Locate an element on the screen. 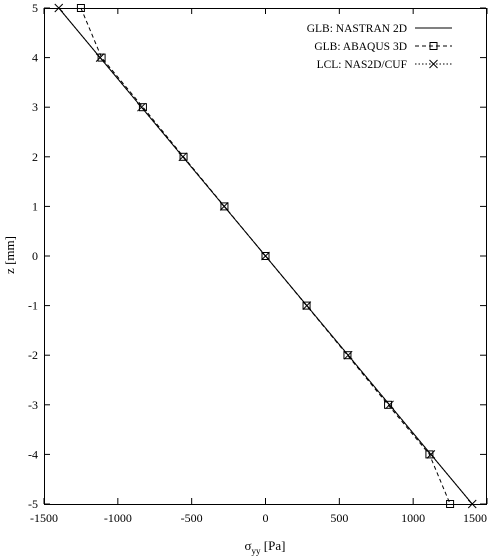 This screenshot has width=488, height=557. x-tick-label: 1000 is located at coordinates (413, 518).